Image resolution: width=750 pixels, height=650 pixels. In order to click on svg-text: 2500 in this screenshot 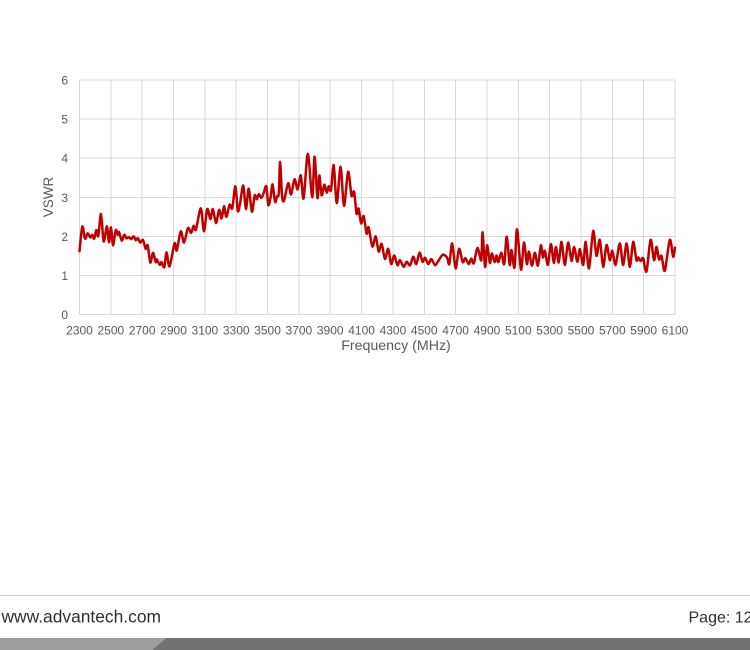, I will do `click(110, 331)`.